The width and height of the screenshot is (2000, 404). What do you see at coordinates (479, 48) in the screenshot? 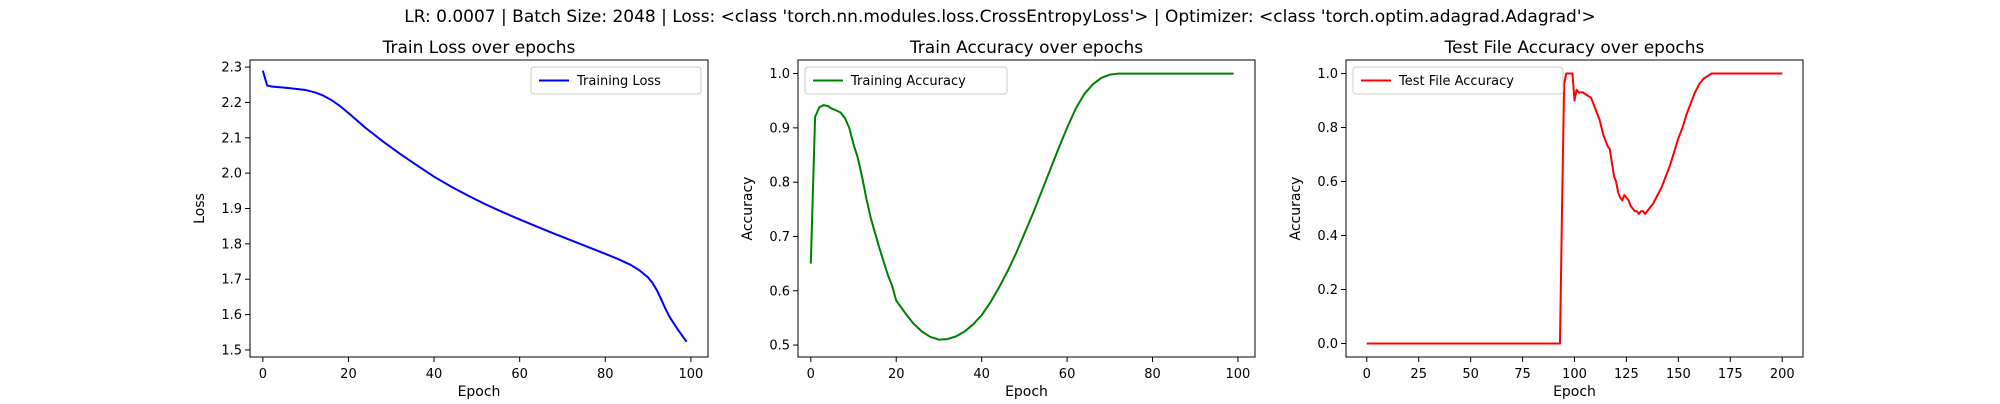
I see `chart-title: Train Loss over epochs` at bounding box center [479, 48].